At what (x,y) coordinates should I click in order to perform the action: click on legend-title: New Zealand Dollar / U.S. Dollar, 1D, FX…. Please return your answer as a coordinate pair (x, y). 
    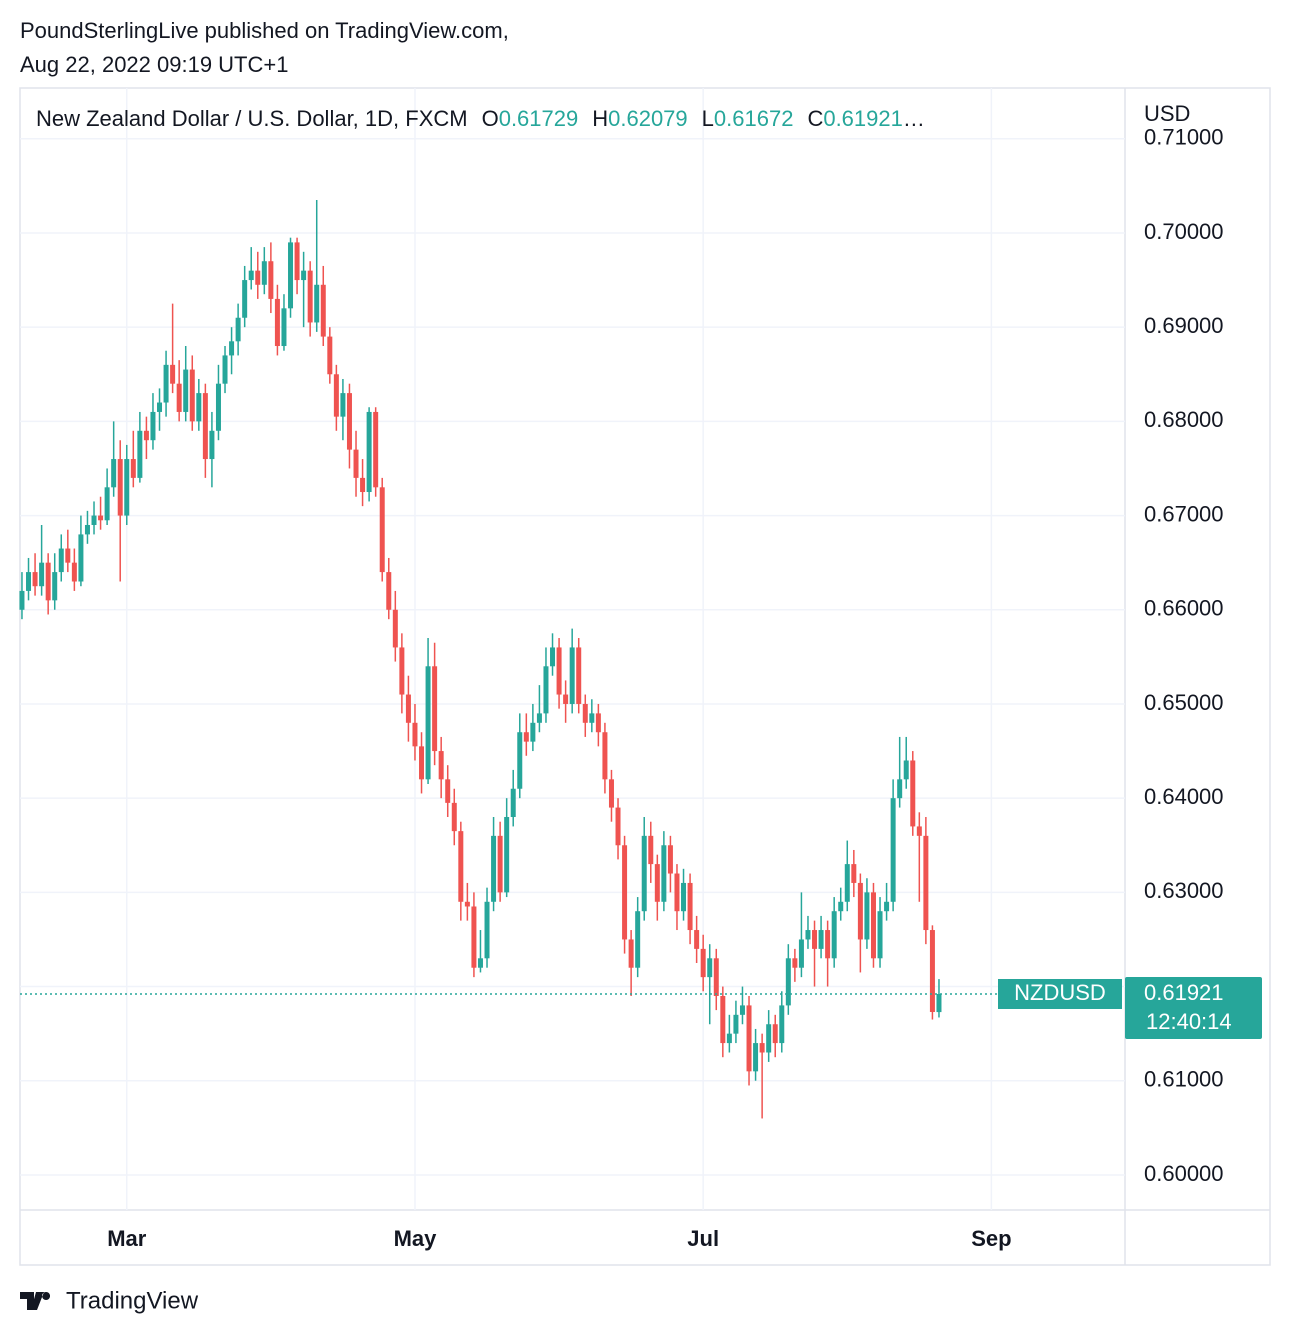
    Looking at the image, I should click on (252, 118).